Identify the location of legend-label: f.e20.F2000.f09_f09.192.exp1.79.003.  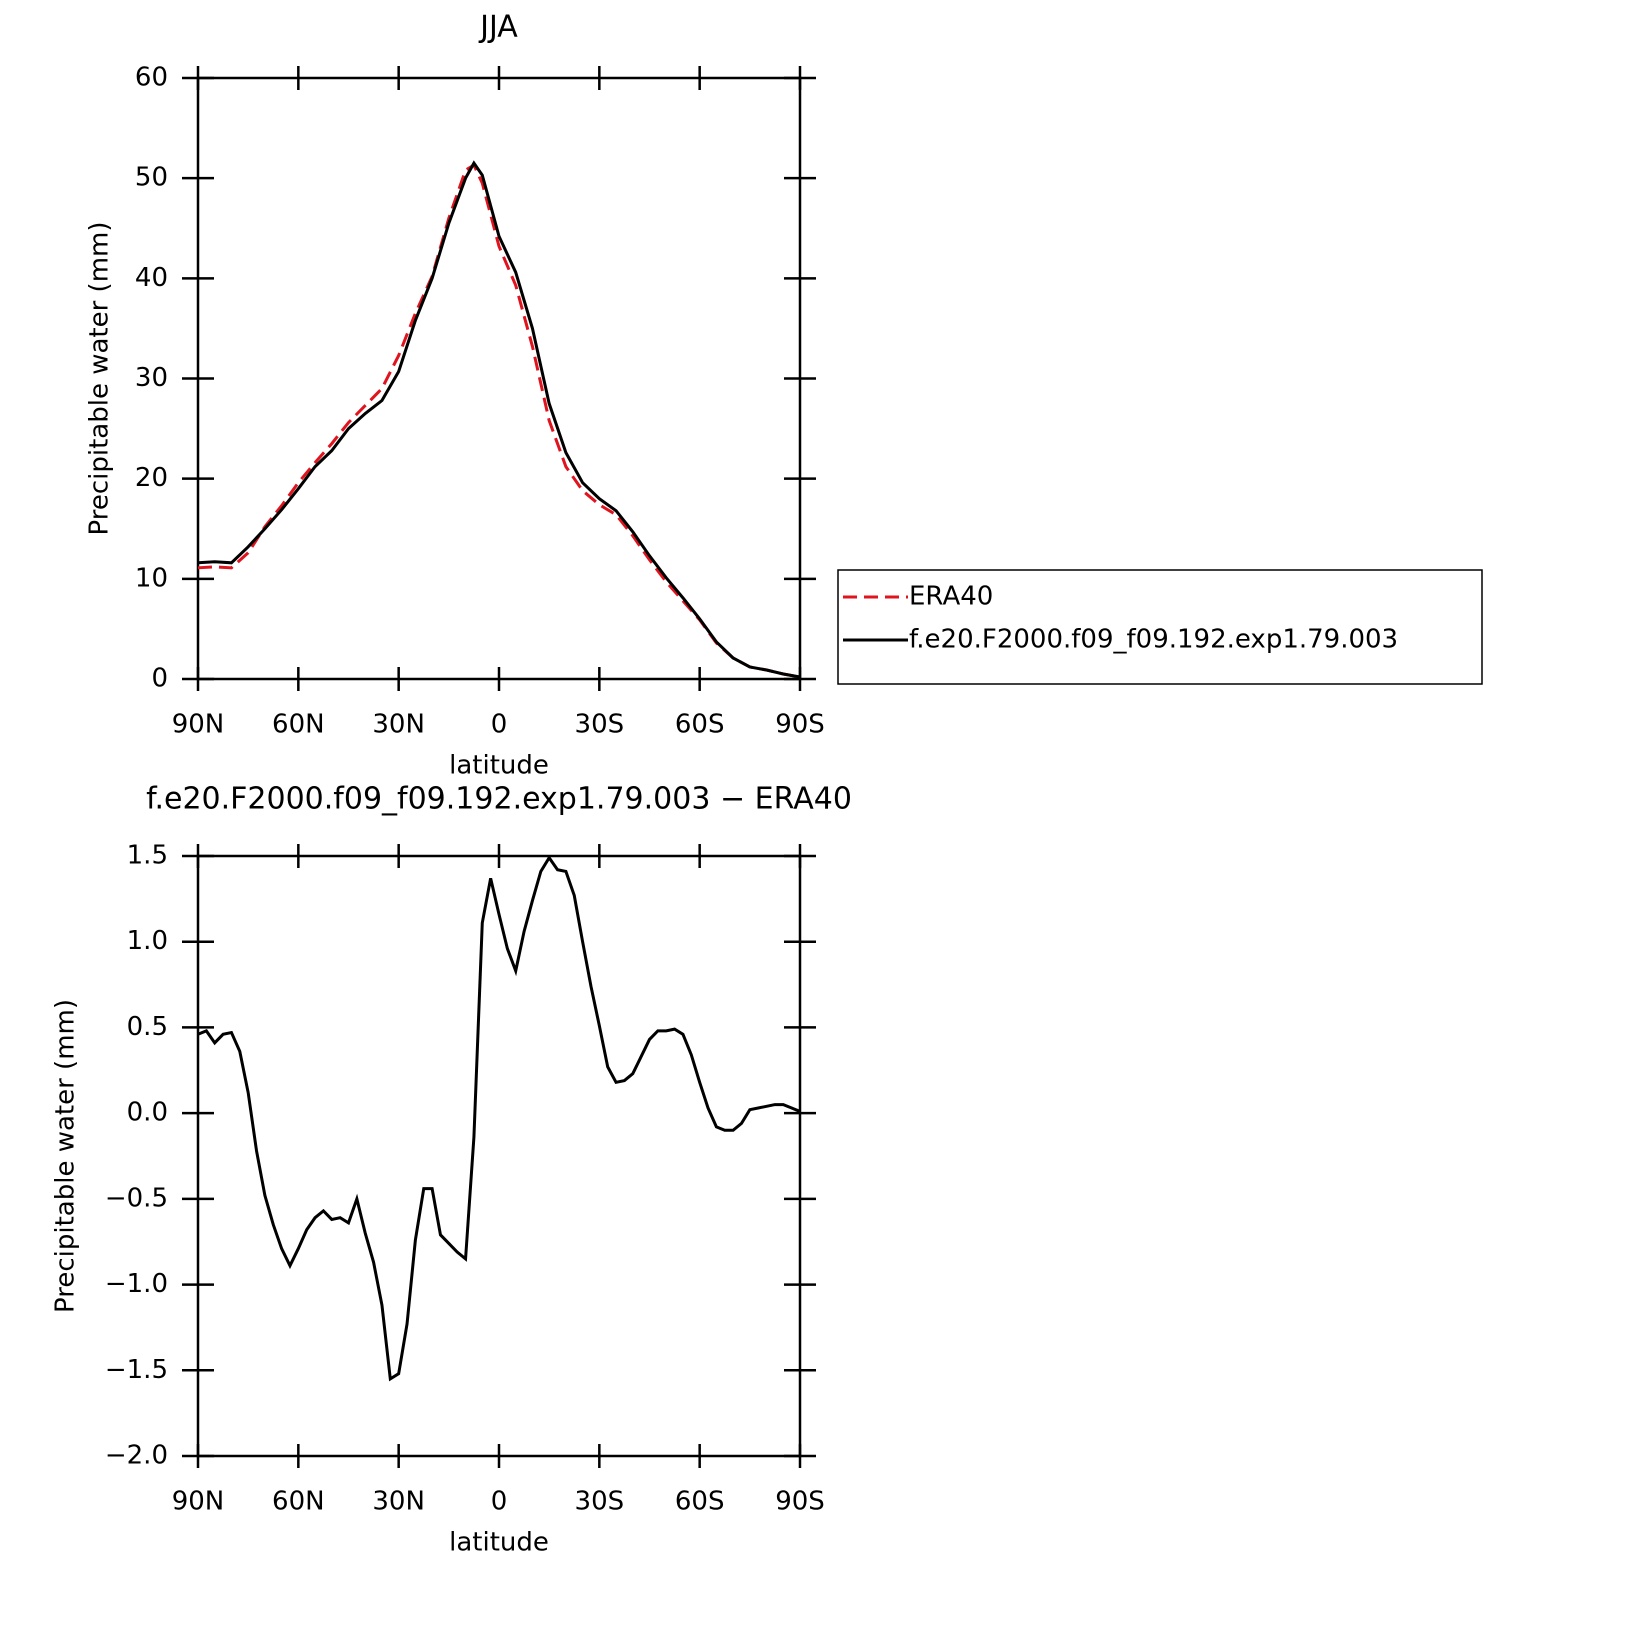
(1153, 640).